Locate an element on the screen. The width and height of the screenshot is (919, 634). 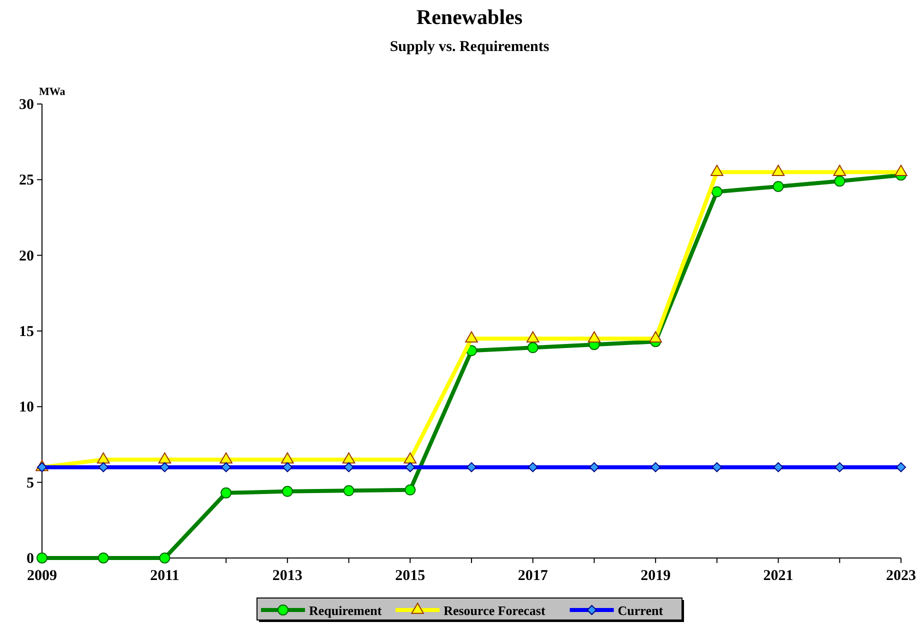
y-tick-label: 15 is located at coordinates (26, 332).